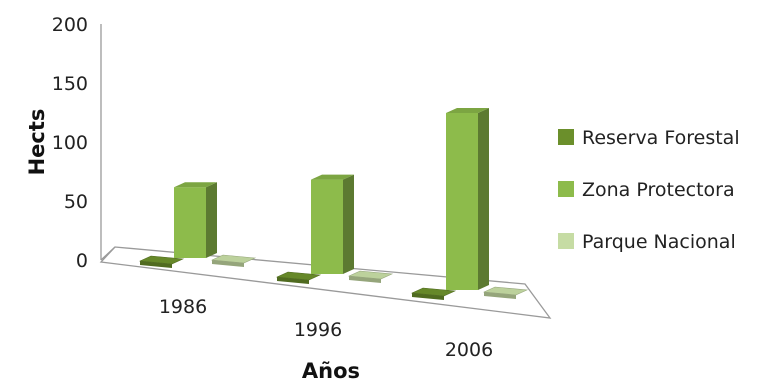  What do you see at coordinates (661, 138) in the screenshot?
I see `legend-label: Reserva Forestal` at bounding box center [661, 138].